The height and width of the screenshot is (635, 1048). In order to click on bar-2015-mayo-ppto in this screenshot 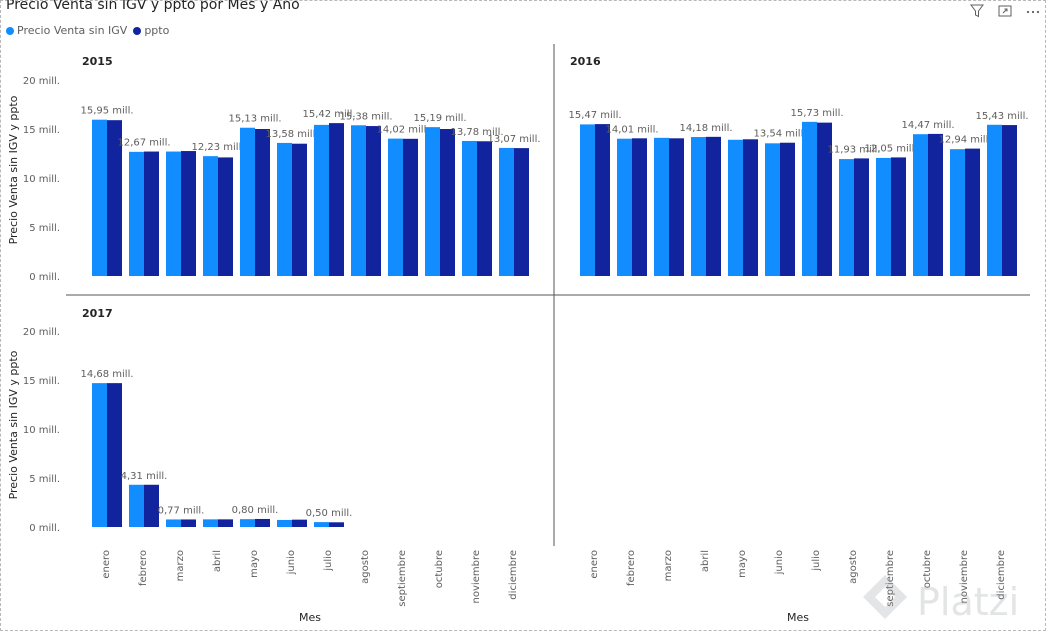, I will do `click(262, 202)`.